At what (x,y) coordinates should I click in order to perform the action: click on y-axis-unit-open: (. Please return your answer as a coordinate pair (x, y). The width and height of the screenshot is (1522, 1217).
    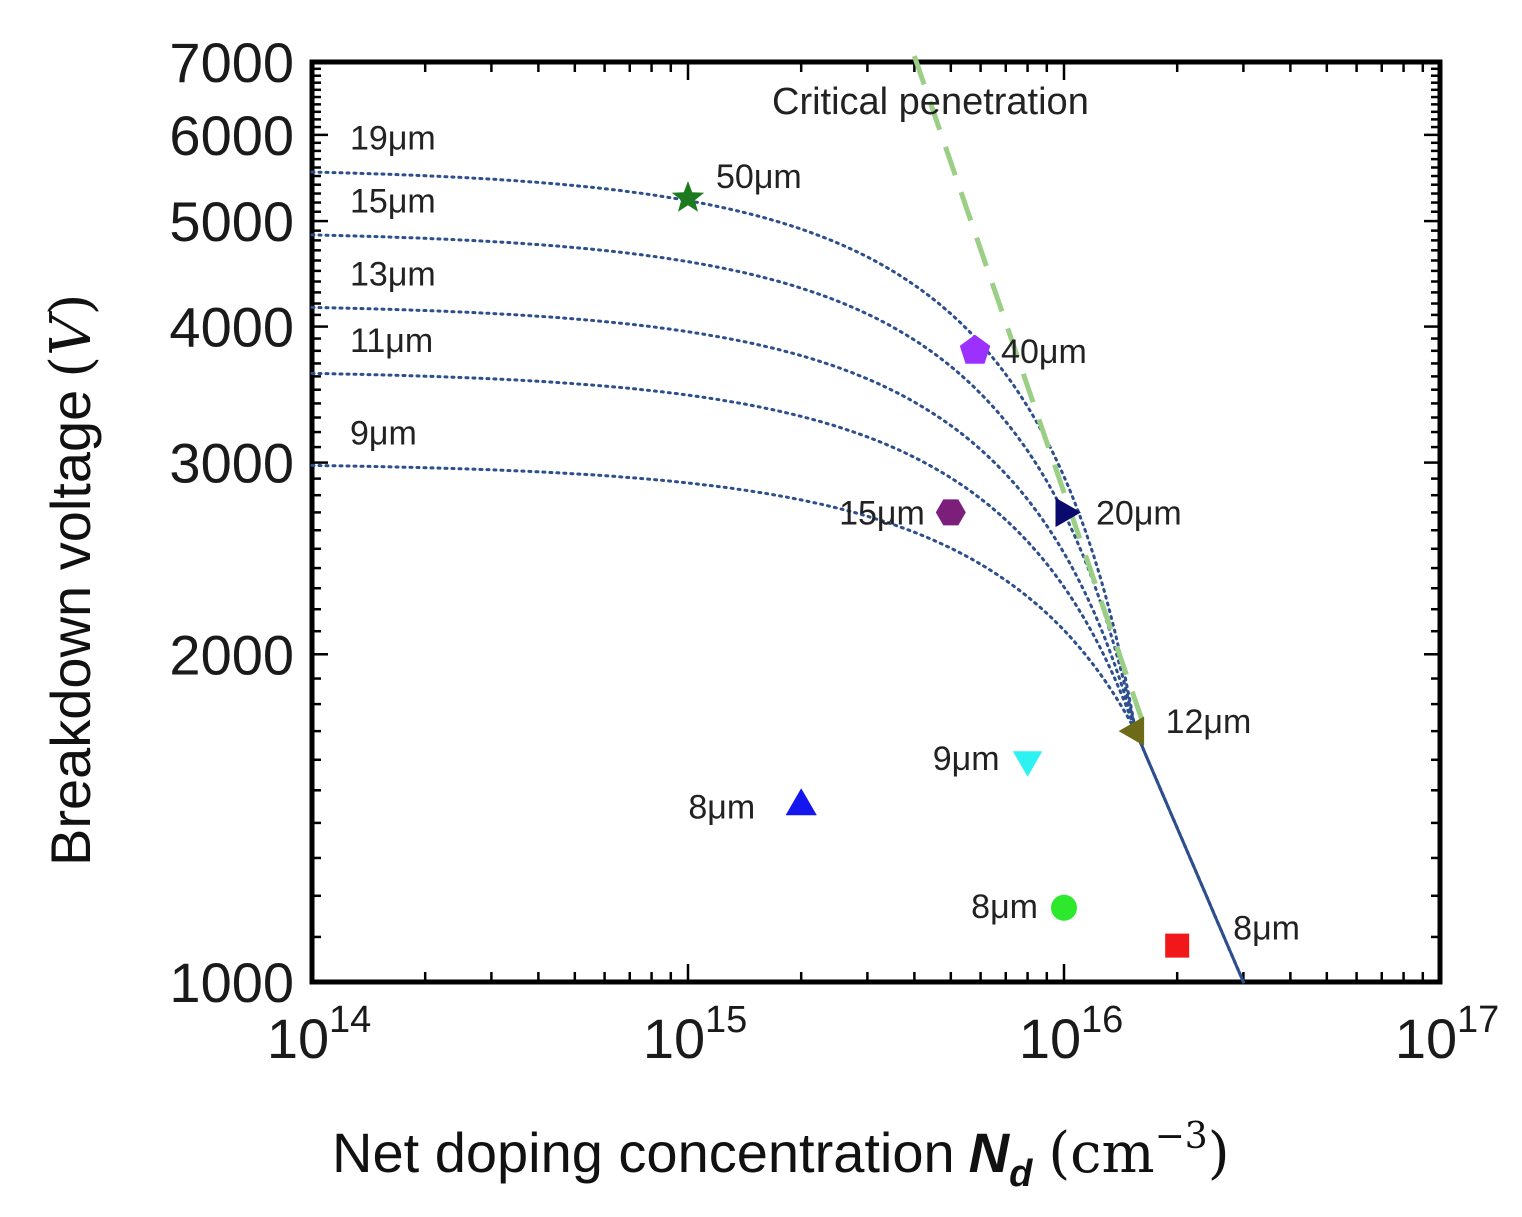
    Looking at the image, I should click on (71, 367).